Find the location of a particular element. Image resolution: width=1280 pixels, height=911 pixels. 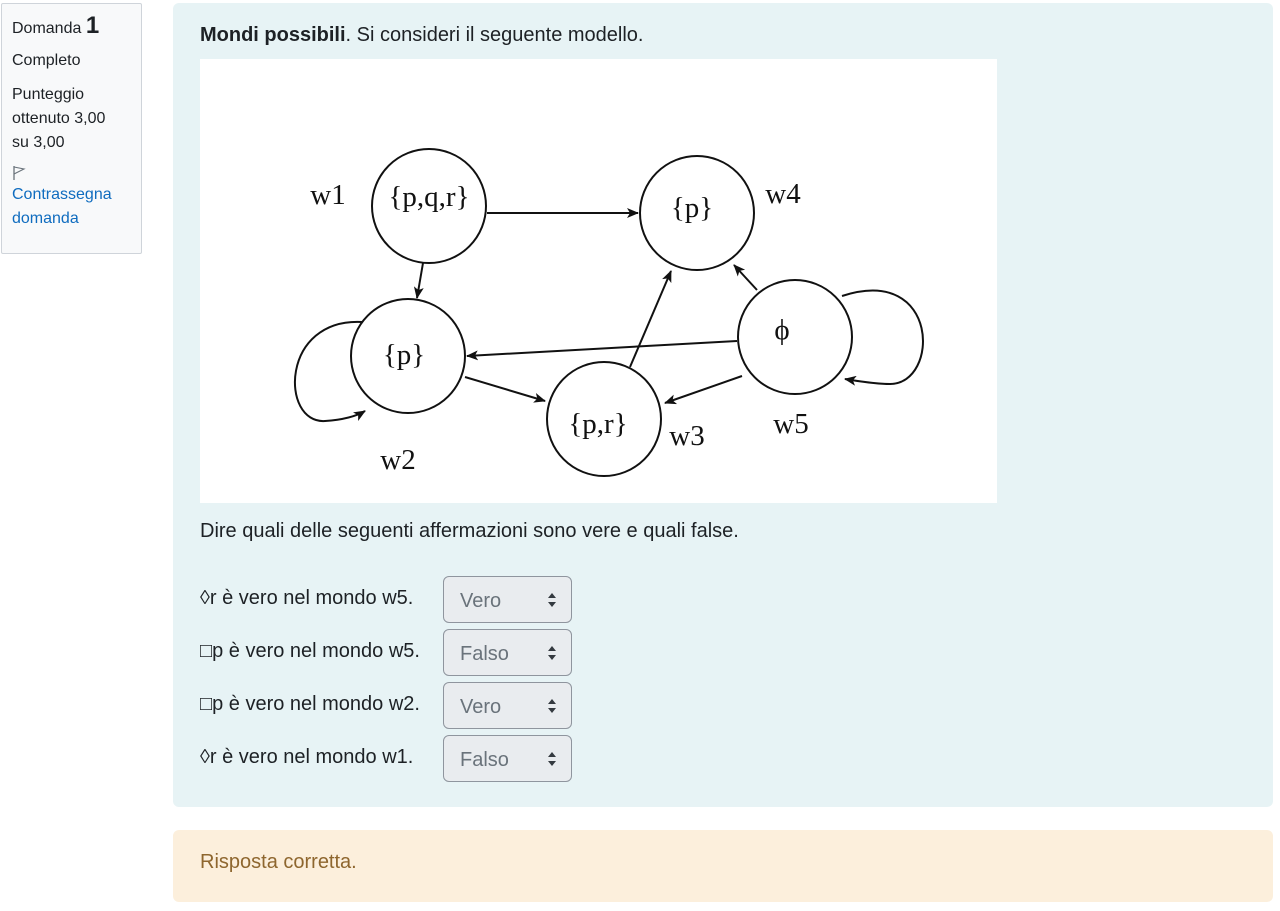

statement-row: ◊r è vero nel mondo w1. Falso is located at coordinates (410, 759).